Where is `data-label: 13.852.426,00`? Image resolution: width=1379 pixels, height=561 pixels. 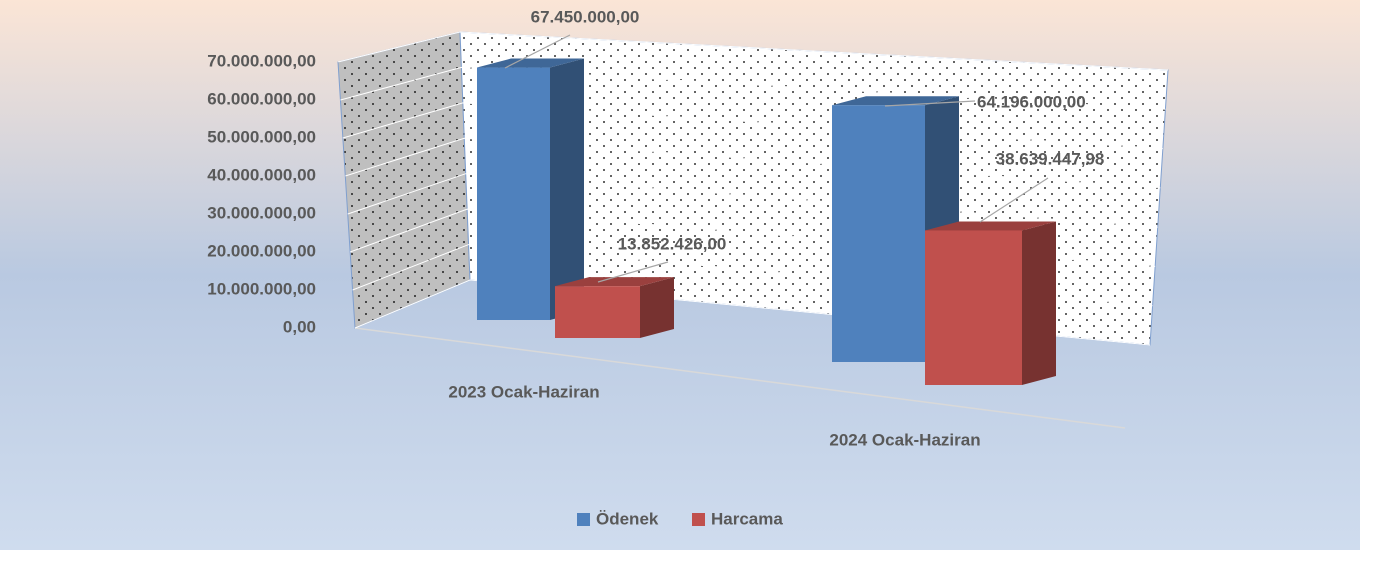
data-label: 13.852.426,00 is located at coordinates (672, 243).